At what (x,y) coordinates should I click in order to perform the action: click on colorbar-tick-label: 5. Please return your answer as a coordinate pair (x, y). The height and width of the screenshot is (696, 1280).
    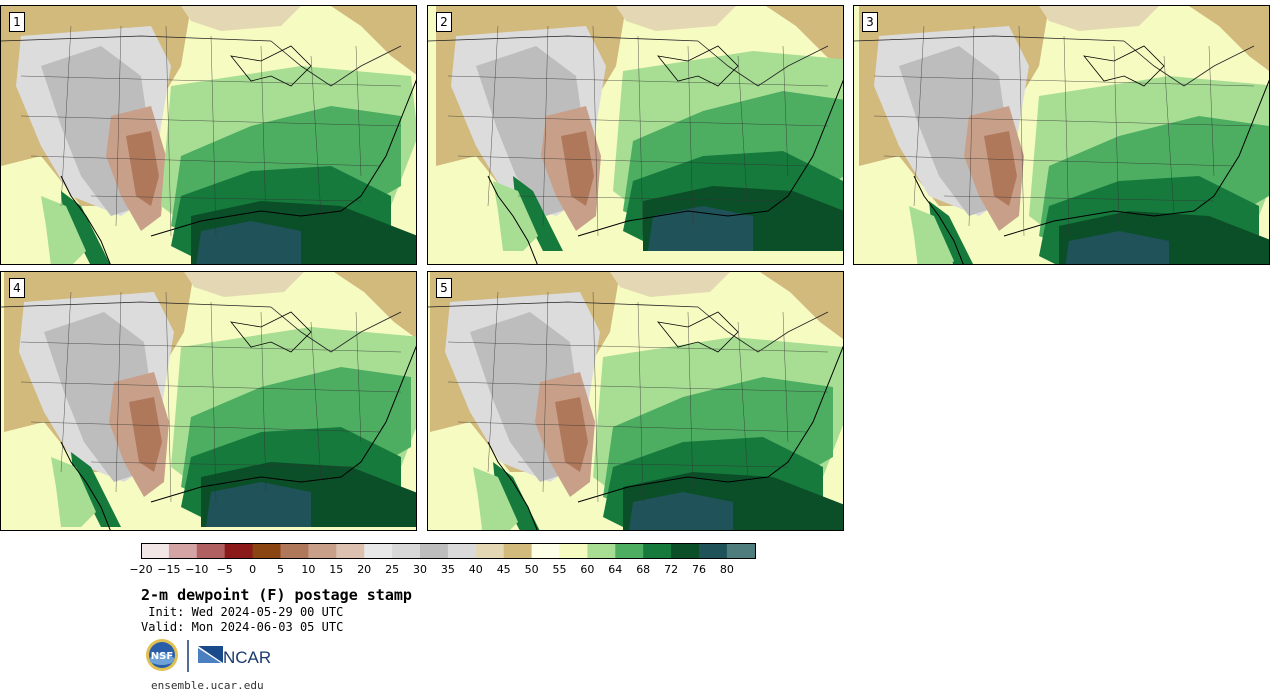
    Looking at the image, I should click on (280, 569).